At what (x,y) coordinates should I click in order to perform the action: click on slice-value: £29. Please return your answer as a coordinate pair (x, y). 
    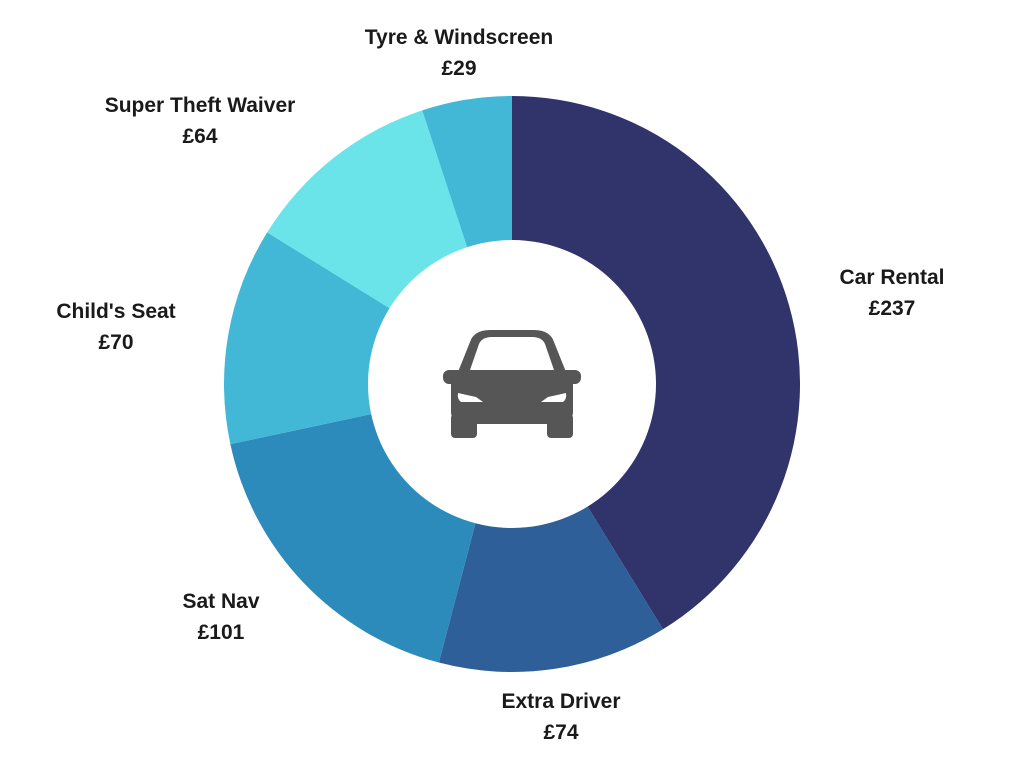
    Looking at the image, I should click on (459, 68).